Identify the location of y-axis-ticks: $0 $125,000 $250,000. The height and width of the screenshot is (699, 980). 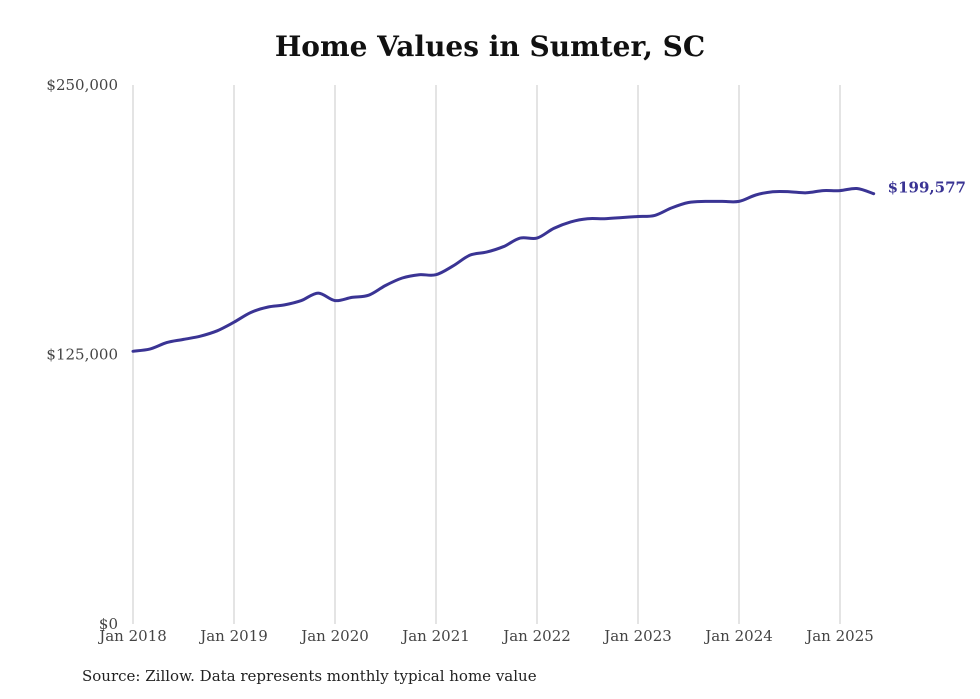
(82, 354).